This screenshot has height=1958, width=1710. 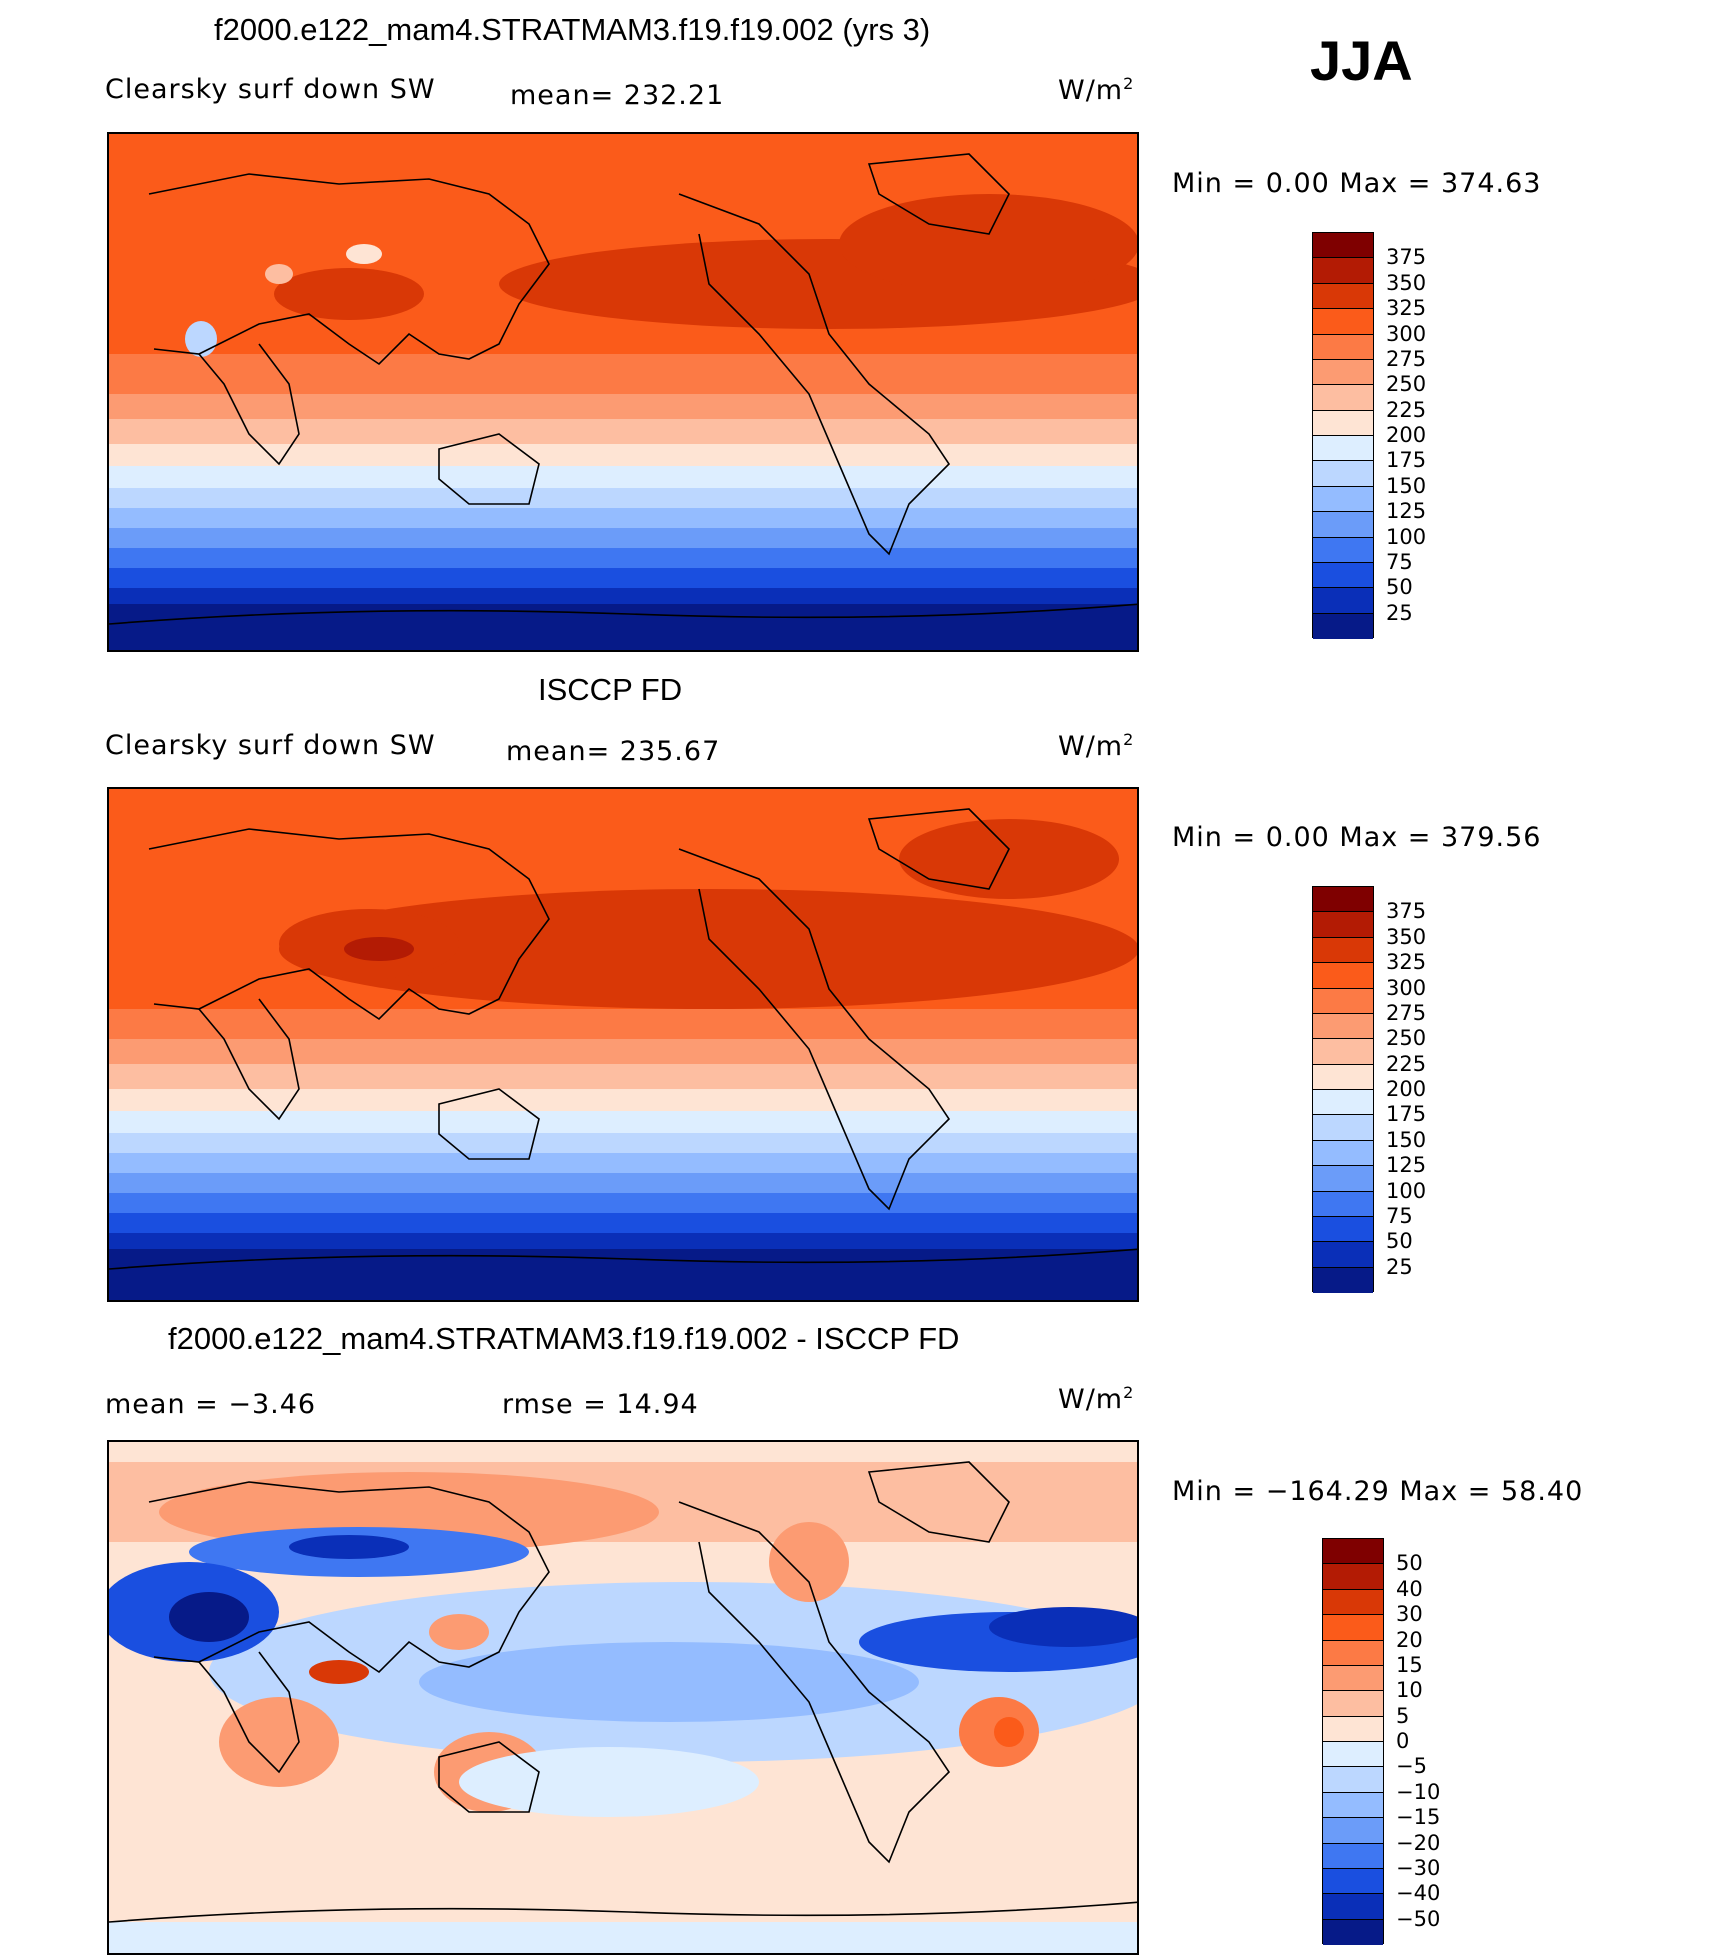 I want to click on panel1-range: Min = 0.00 Max = 374.63, so click(x=1357, y=183).